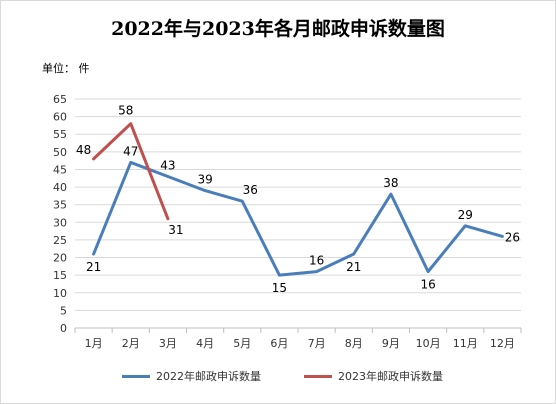 Image resolution: width=556 pixels, height=404 pixels. What do you see at coordinates (83, 150) in the screenshot?
I see `data-label-s2-1: 48` at bounding box center [83, 150].